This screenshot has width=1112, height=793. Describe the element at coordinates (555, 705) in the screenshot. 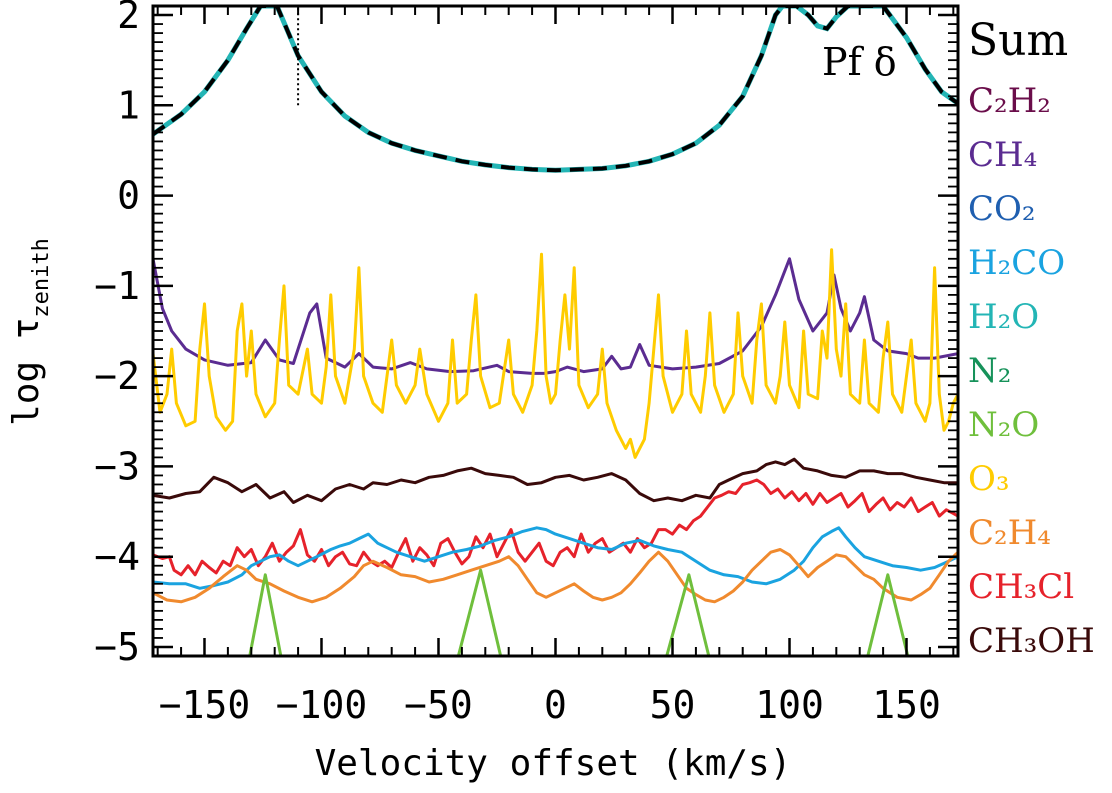

I see `x-tick-label: 0` at that location.